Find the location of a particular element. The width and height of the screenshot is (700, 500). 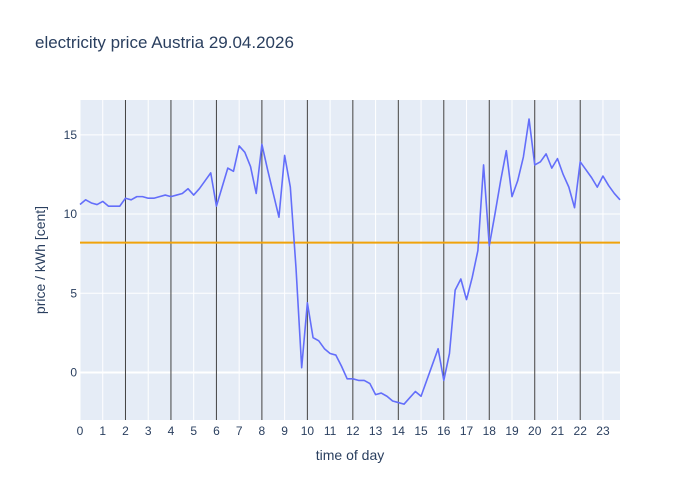

x-tick-label: 16 is located at coordinates (444, 431).